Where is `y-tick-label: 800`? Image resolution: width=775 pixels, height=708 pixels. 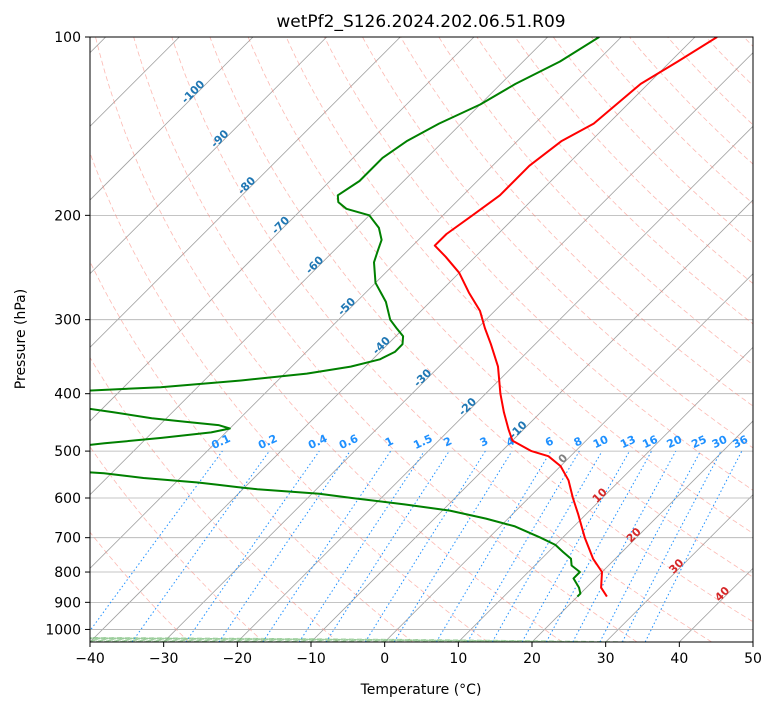 y-tick-label: 800 is located at coordinates (67, 573).